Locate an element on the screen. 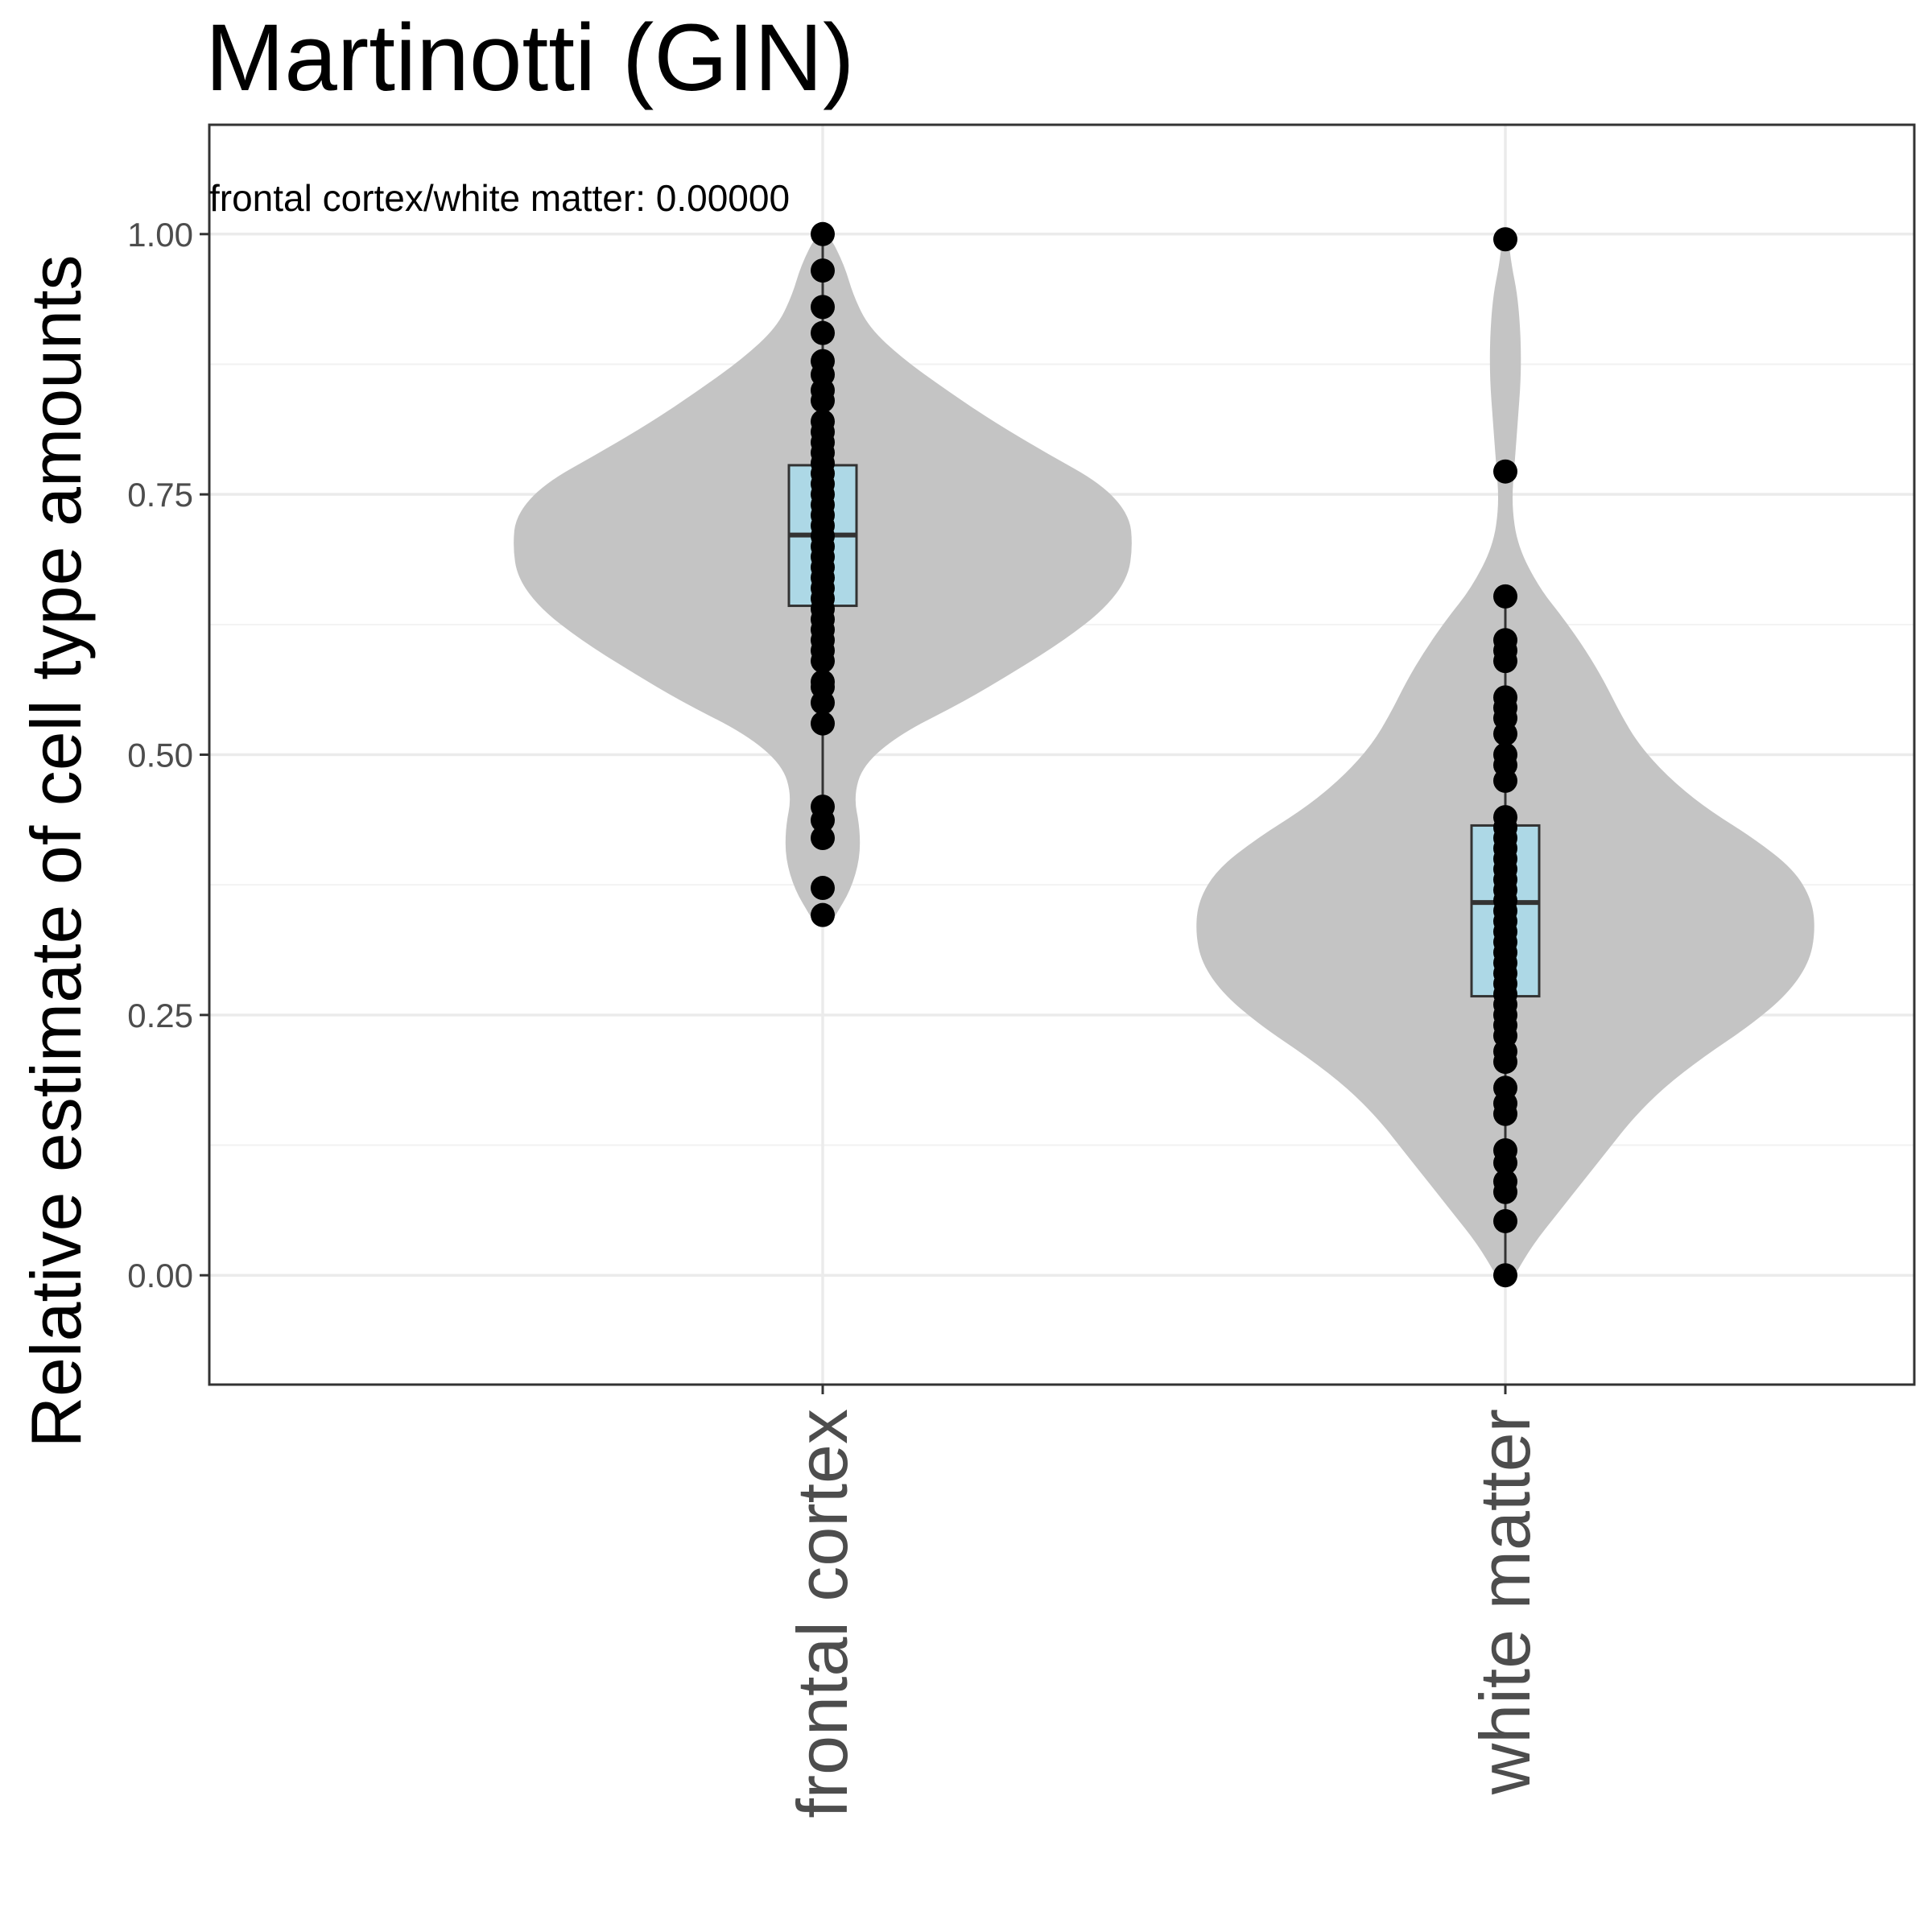 The height and width of the screenshot is (1932, 1932). y-tick-label: 0.25 is located at coordinates (160, 1015).